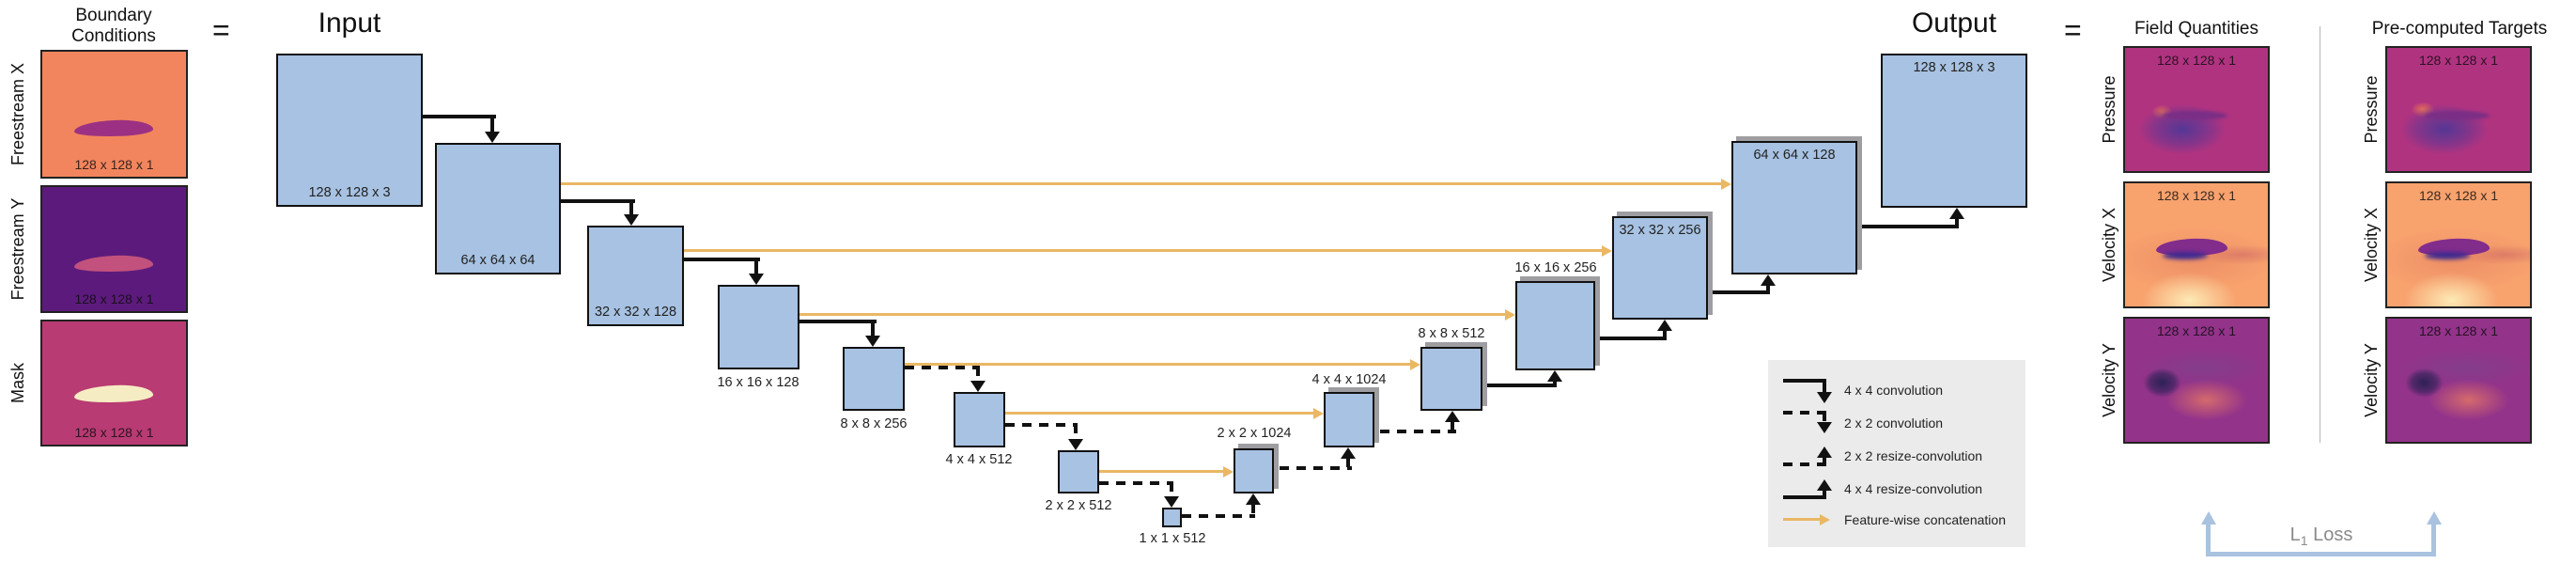 Image resolution: width=2576 pixels, height=564 pixels. What do you see at coordinates (2109, 380) in the screenshot?
I see `fields-velocity-y-label: Velocity Y` at bounding box center [2109, 380].